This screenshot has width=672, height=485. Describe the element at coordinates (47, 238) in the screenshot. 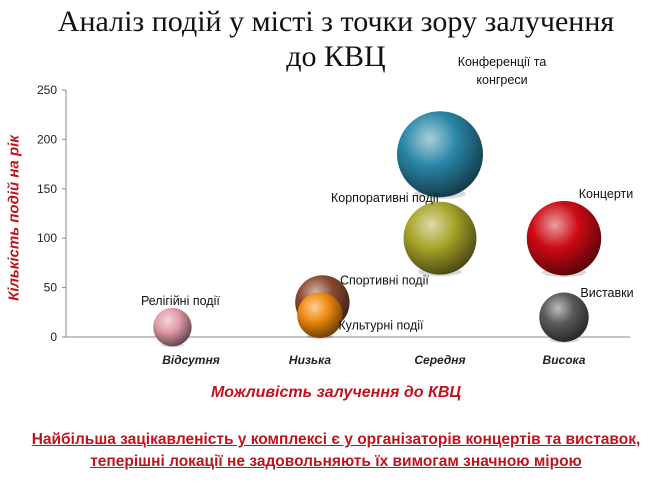

I see `y-tick-label: 100` at that location.